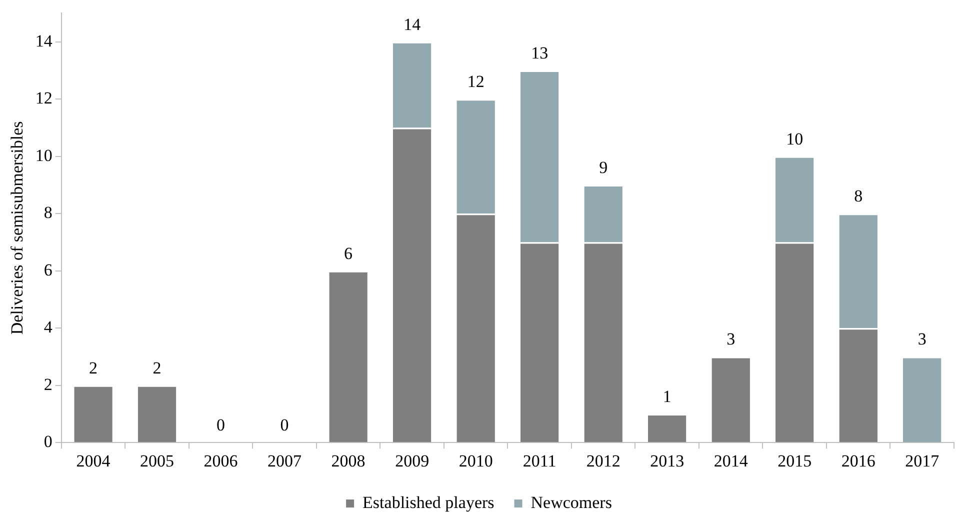  What do you see at coordinates (221, 460) in the screenshot?
I see `x-tick-label: 2006` at bounding box center [221, 460].